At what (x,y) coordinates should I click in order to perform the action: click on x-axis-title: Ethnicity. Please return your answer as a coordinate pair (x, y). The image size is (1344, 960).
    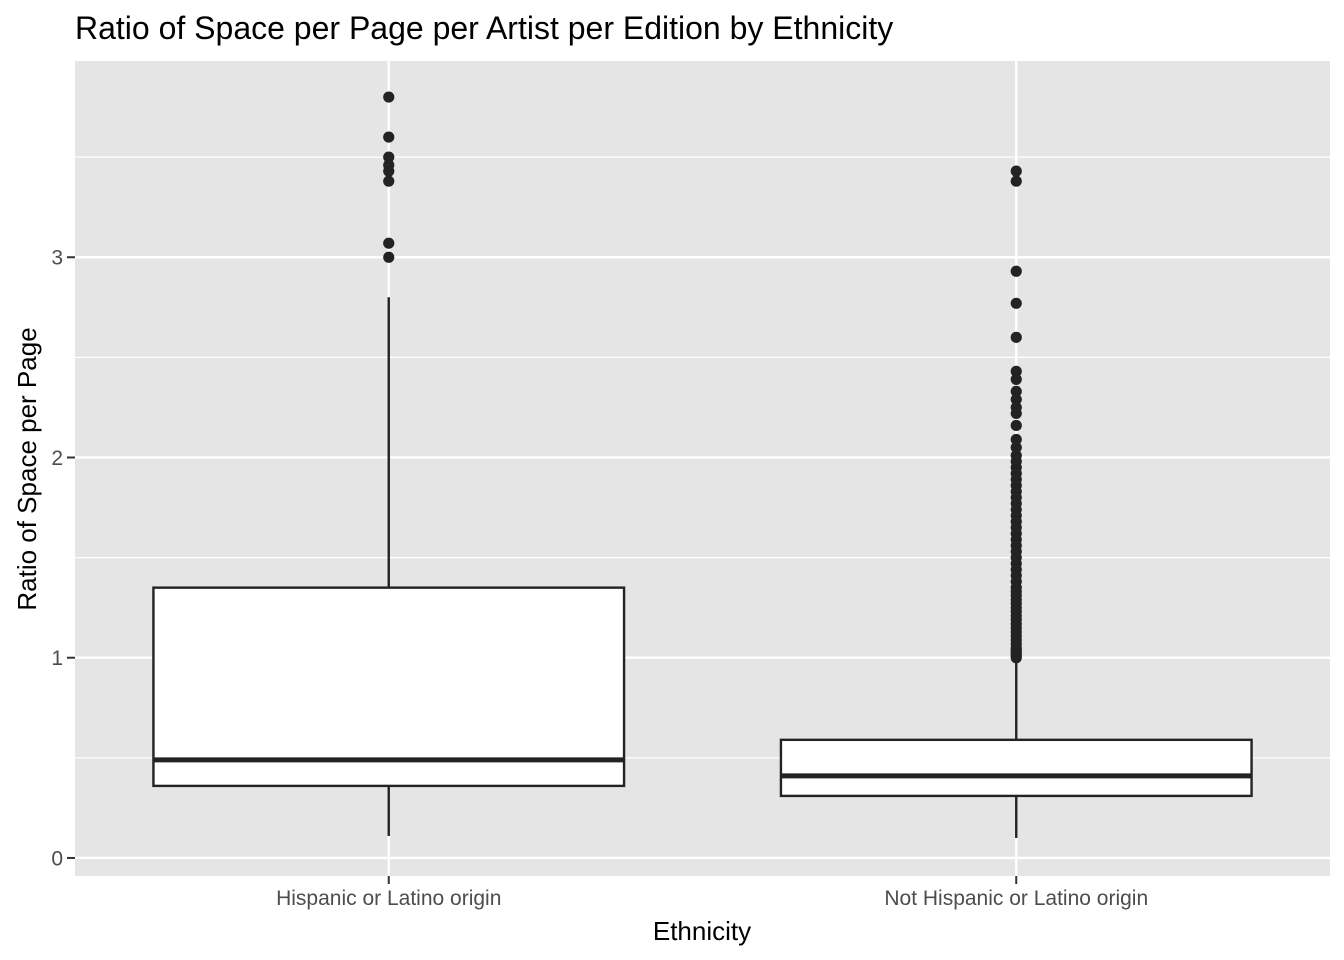
    Looking at the image, I should click on (702, 931).